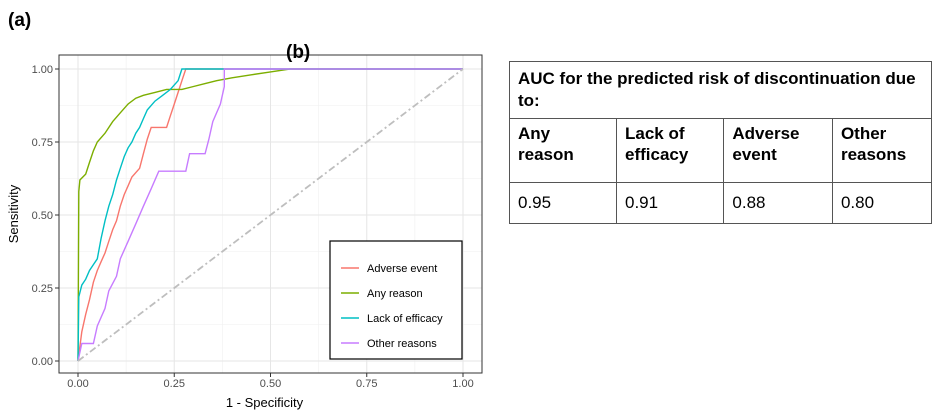  What do you see at coordinates (405, 319) in the screenshot?
I see `legend-label: Lack of efficacy` at bounding box center [405, 319].